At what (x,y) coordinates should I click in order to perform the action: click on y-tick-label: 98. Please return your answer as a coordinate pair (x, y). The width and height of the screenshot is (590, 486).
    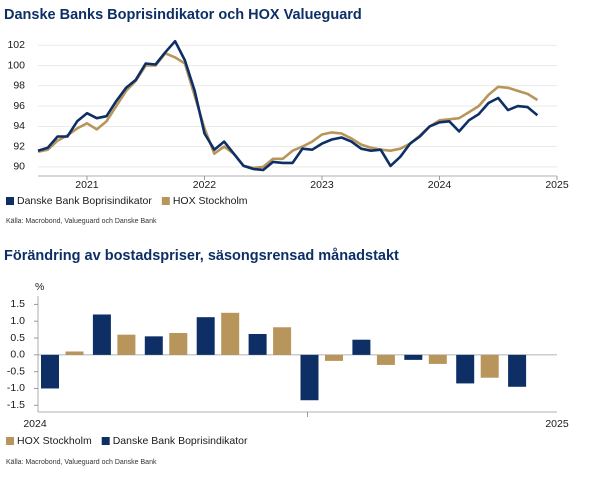
    Looking at the image, I should click on (19, 86).